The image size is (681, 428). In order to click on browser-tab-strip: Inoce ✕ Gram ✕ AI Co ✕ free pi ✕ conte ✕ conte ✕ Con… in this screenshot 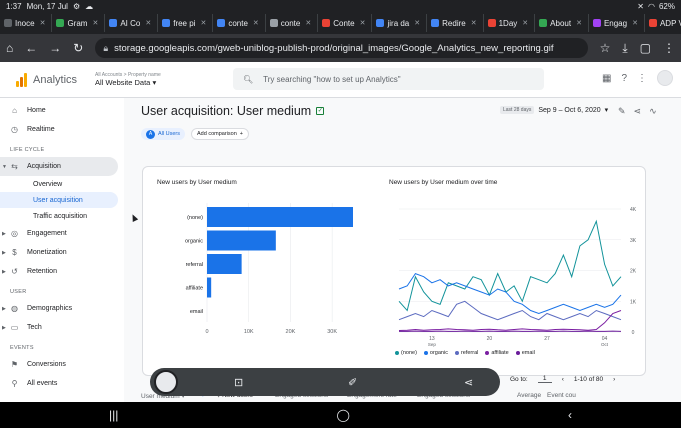, I will do `click(340, 23)`.